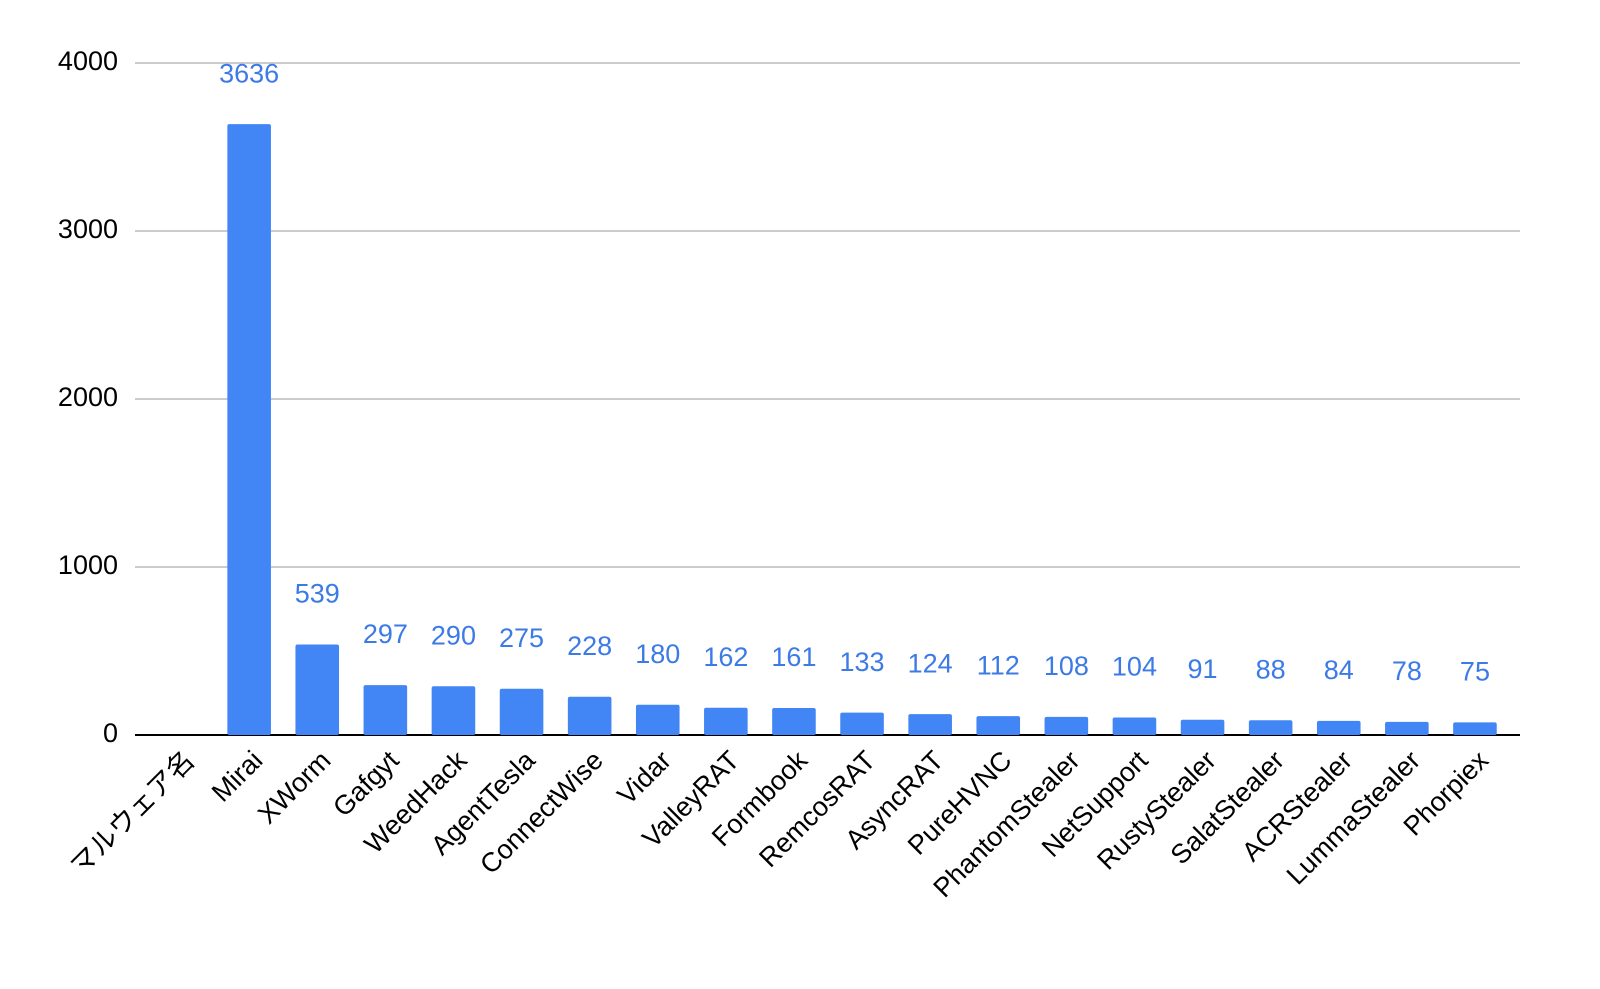  What do you see at coordinates (998, 665) in the screenshot?
I see `data-label: 112` at bounding box center [998, 665].